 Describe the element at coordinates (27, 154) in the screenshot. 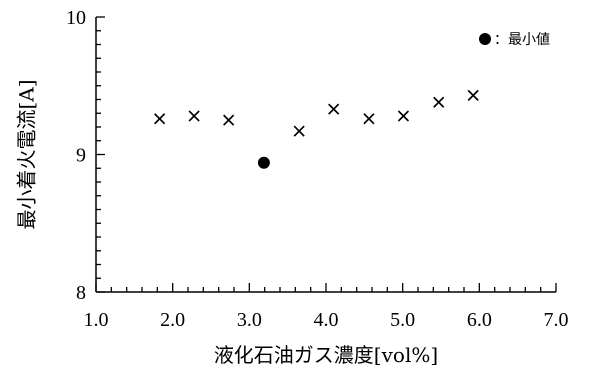

I see `y-axis-label: 最小着火電流[A]` at that location.